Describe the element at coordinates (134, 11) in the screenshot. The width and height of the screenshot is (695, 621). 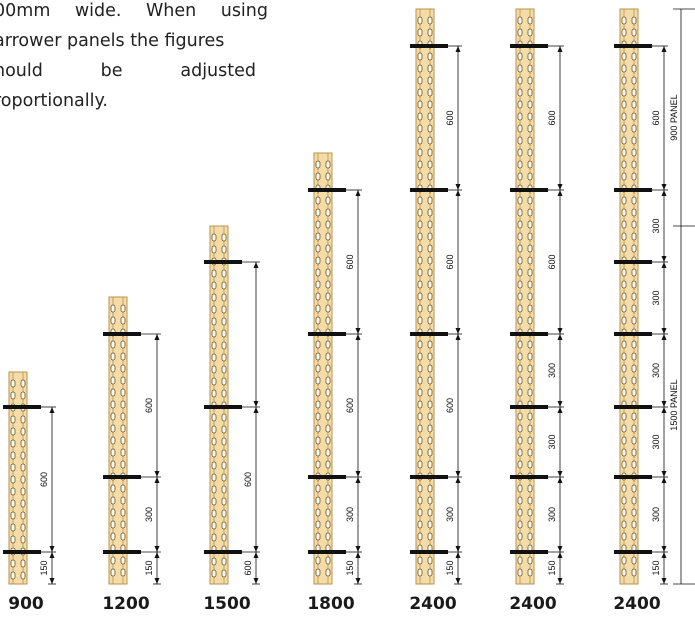
I see `intro-line-1: 00mm wide. When using` at that location.